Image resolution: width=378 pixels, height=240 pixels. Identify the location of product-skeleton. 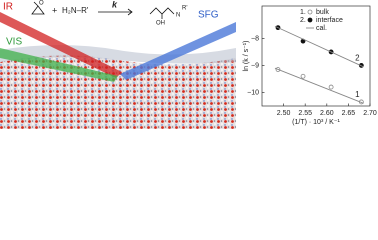
(162, 13).